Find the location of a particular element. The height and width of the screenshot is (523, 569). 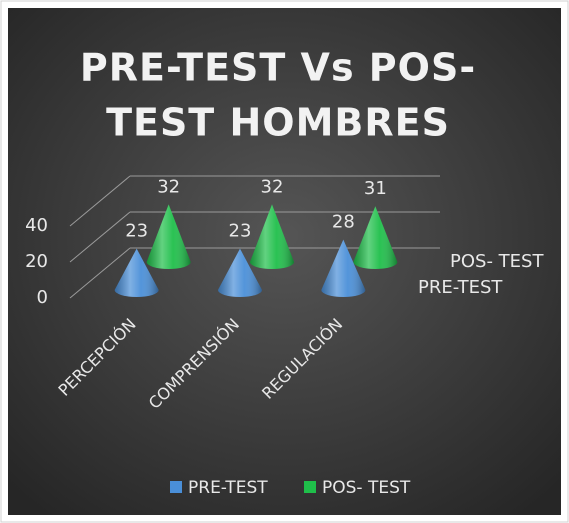

chart-title: PRE-TEST Vs POS- is located at coordinates (278, 68).